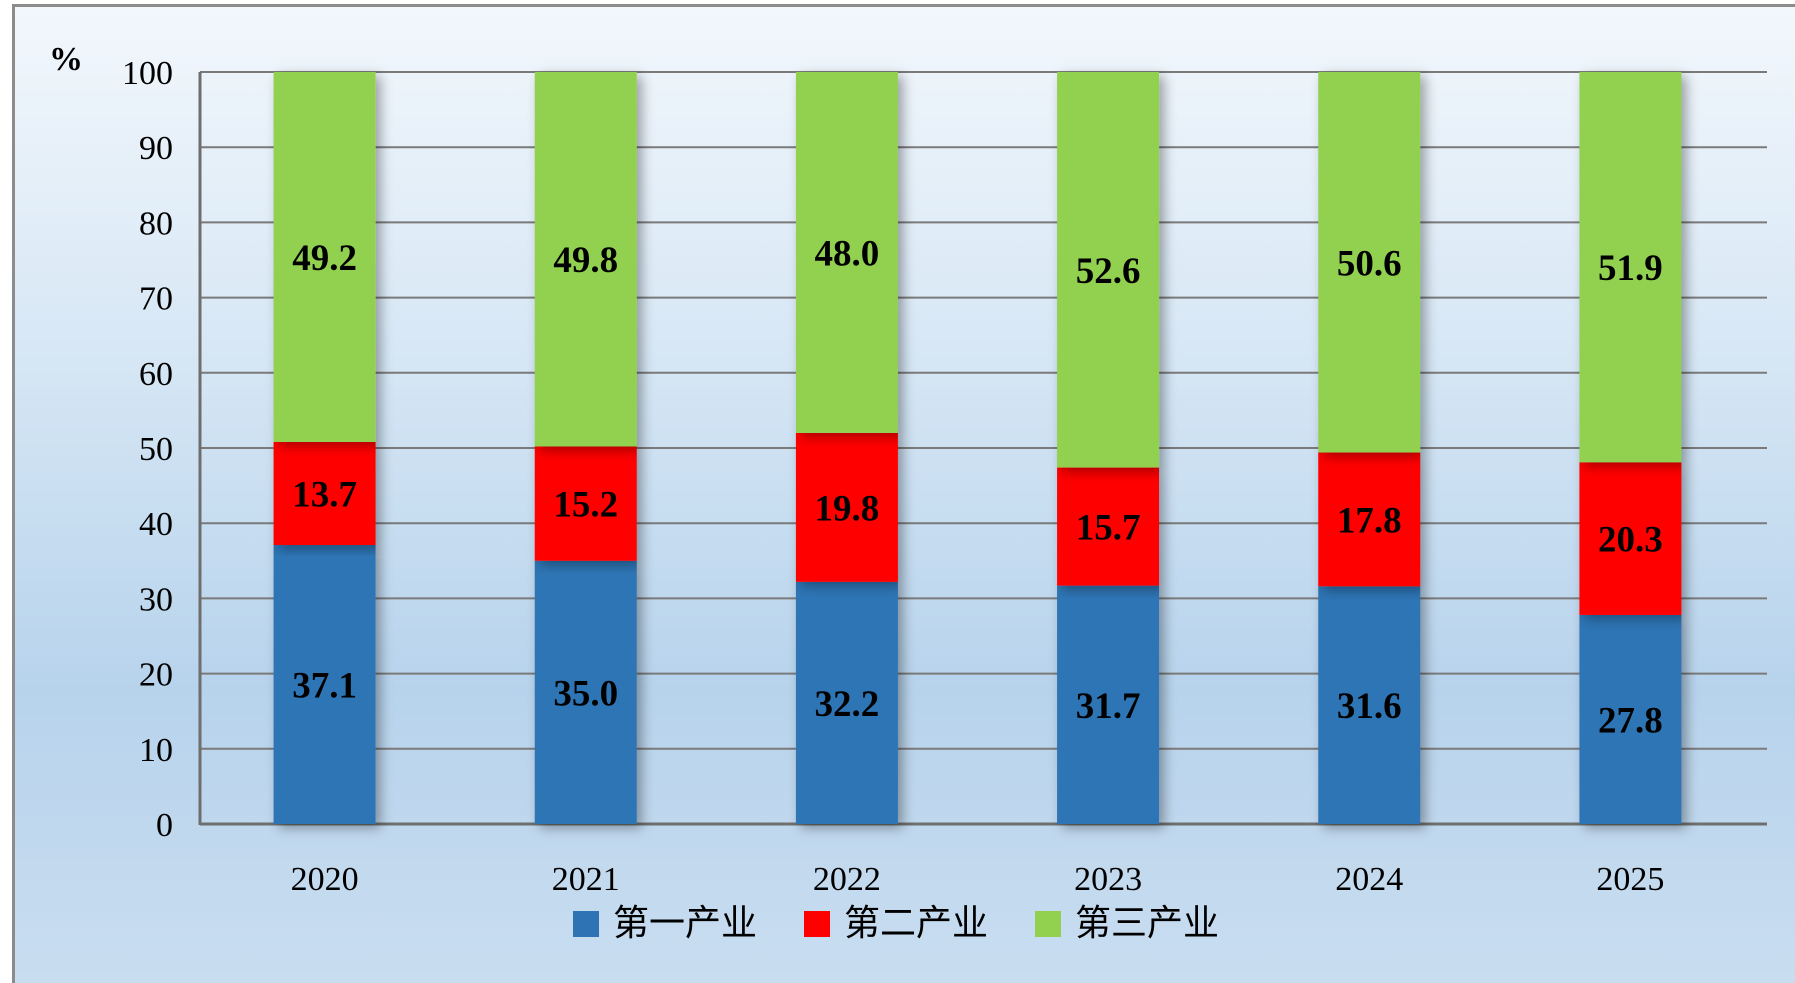 The height and width of the screenshot is (983, 1795). Describe the element at coordinates (156, 374) in the screenshot. I see `y-tick-label-60: 60` at that location.